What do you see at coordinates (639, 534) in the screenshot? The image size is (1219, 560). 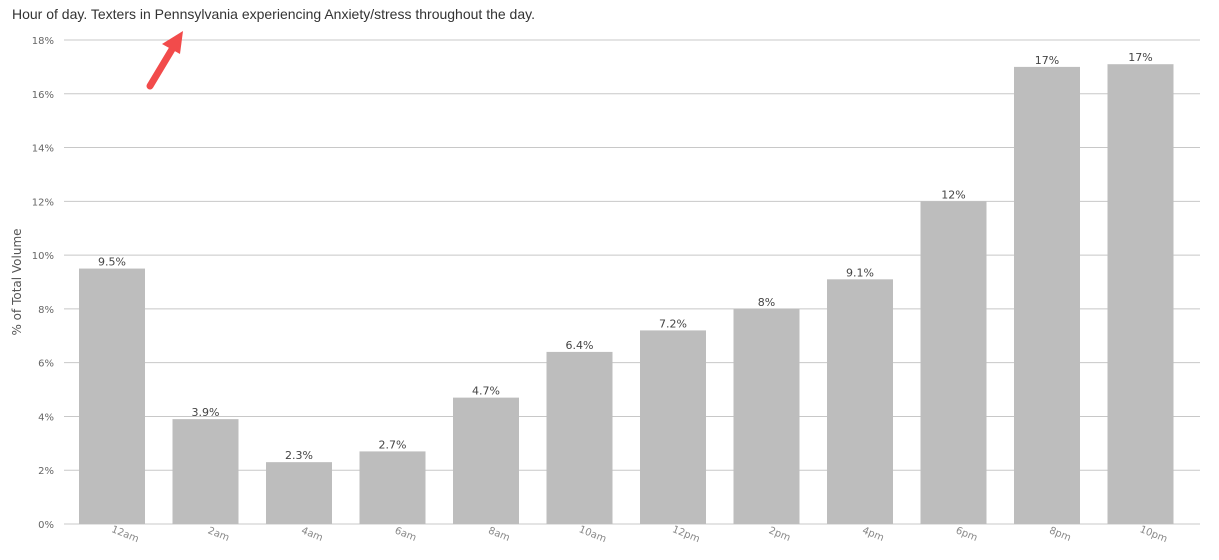 I see `x-axis-ticks: 12am 2am 4am 6am 8am 10am 12pm 2pm 4pm 6pm 8pm 10pm` at bounding box center [639, 534].